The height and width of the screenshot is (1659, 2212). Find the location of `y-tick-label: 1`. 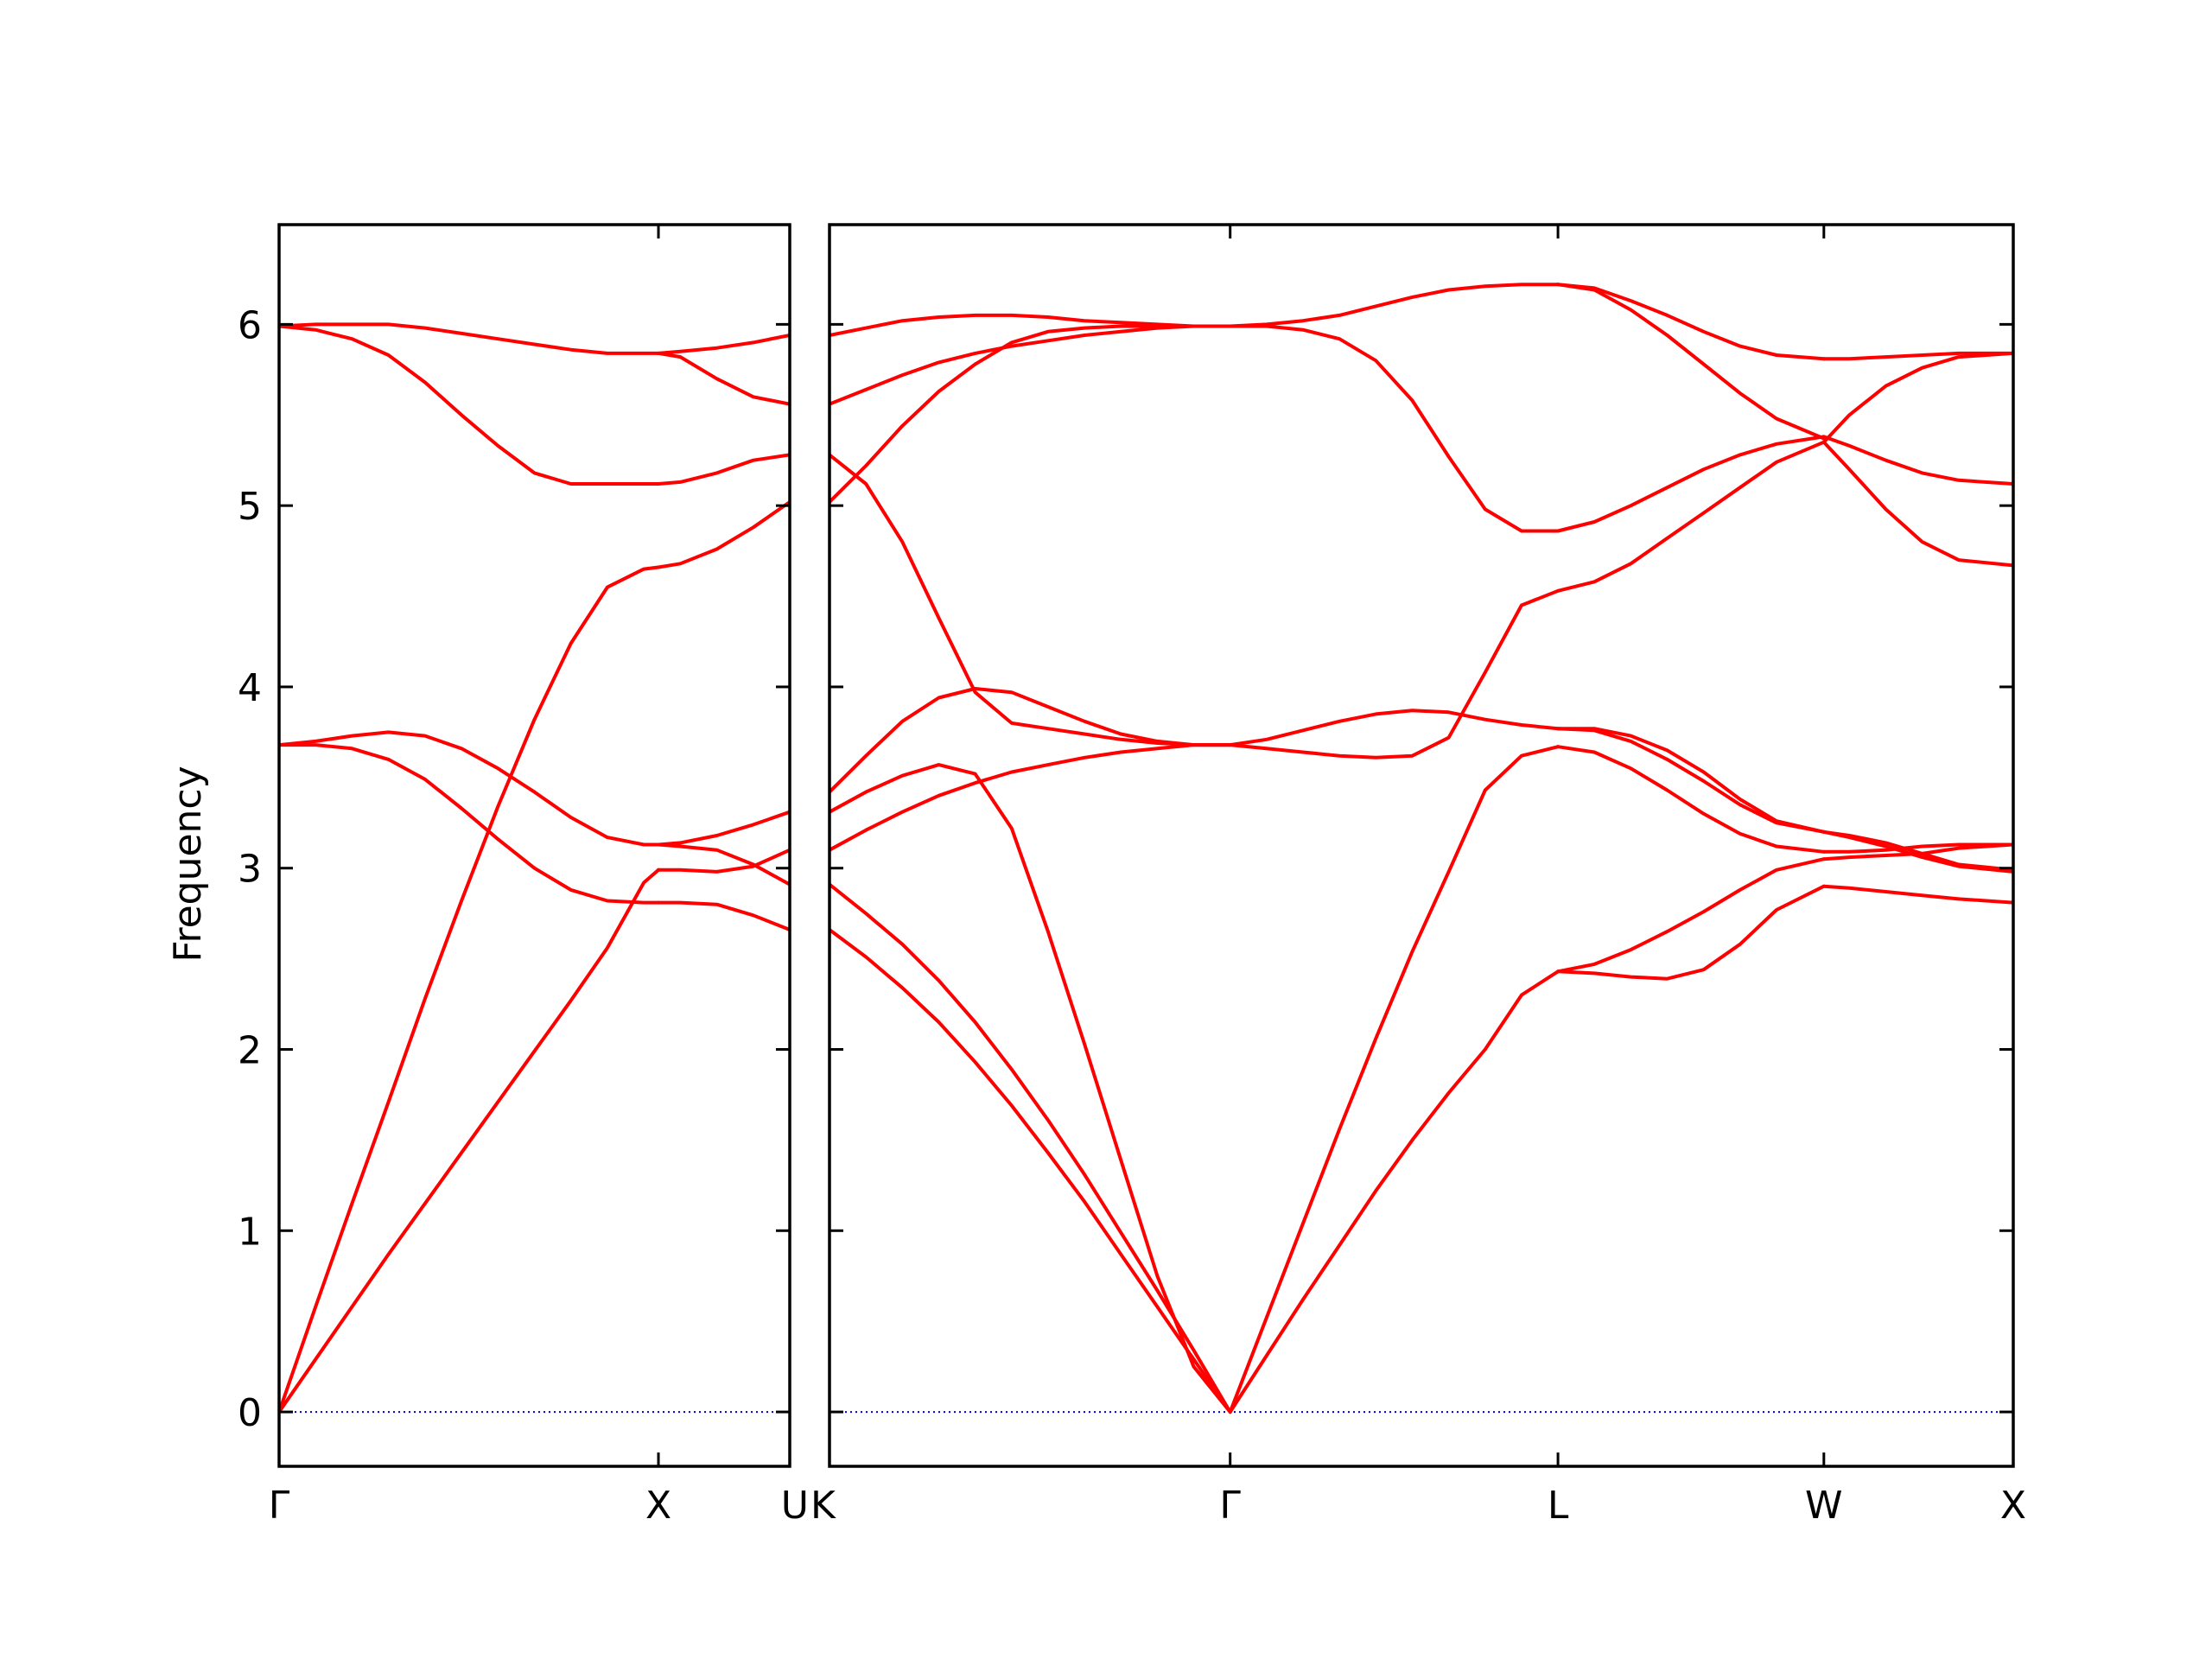

y-tick-label: 1 is located at coordinates (250, 1232).